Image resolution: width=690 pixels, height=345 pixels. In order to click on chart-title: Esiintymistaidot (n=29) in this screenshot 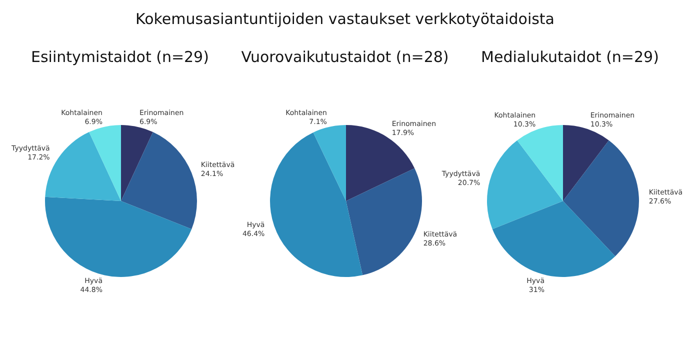, I will do `click(120, 57)`.